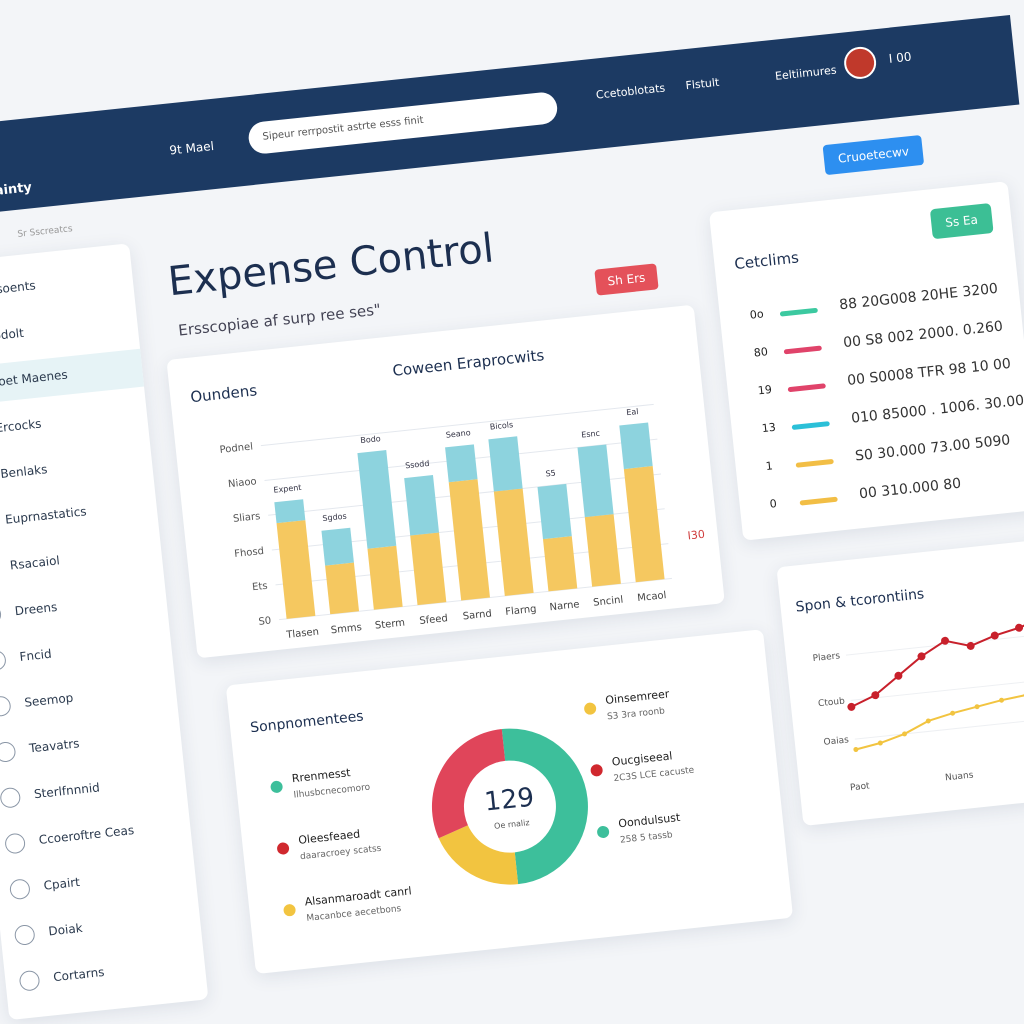  What do you see at coordinates (761, 352) in the screenshot?
I see `row-key: 80` at bounding box center [761, 352].